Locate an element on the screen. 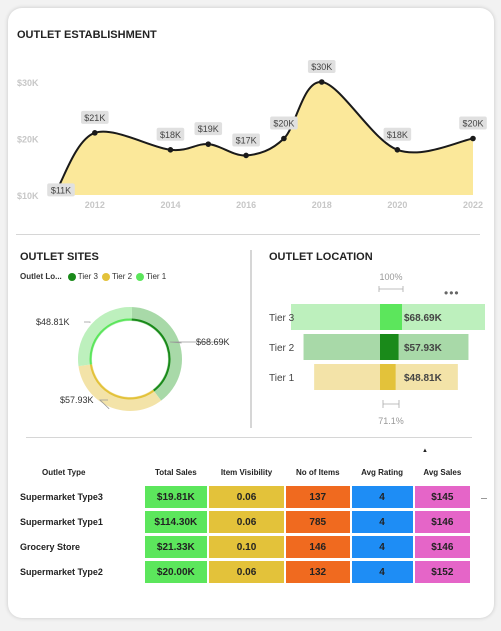  legend-item-tier3: Tier 3 is located at coordinates (82, 276).